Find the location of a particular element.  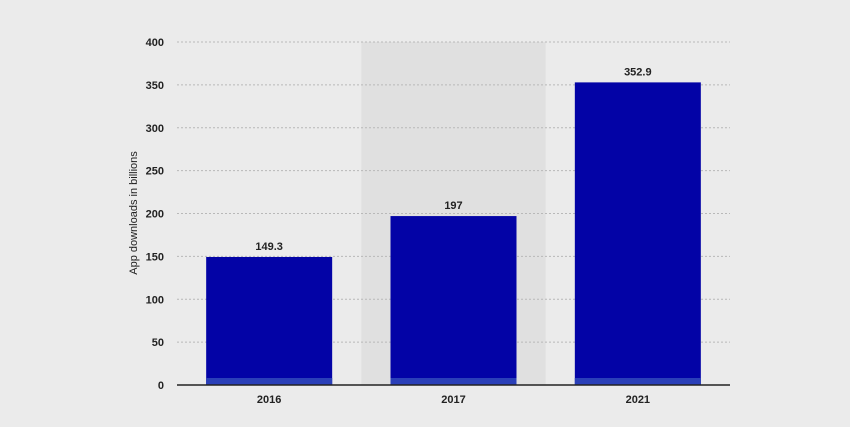

y-tick-label-200: 200 is located at coordinates (155, 215).